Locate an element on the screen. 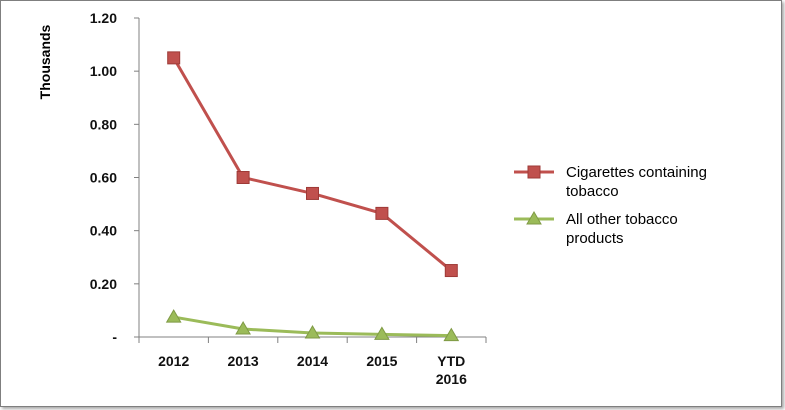 The image size is (785, 410). y-axis-label: Thousands is located at coordinates (45, 61).